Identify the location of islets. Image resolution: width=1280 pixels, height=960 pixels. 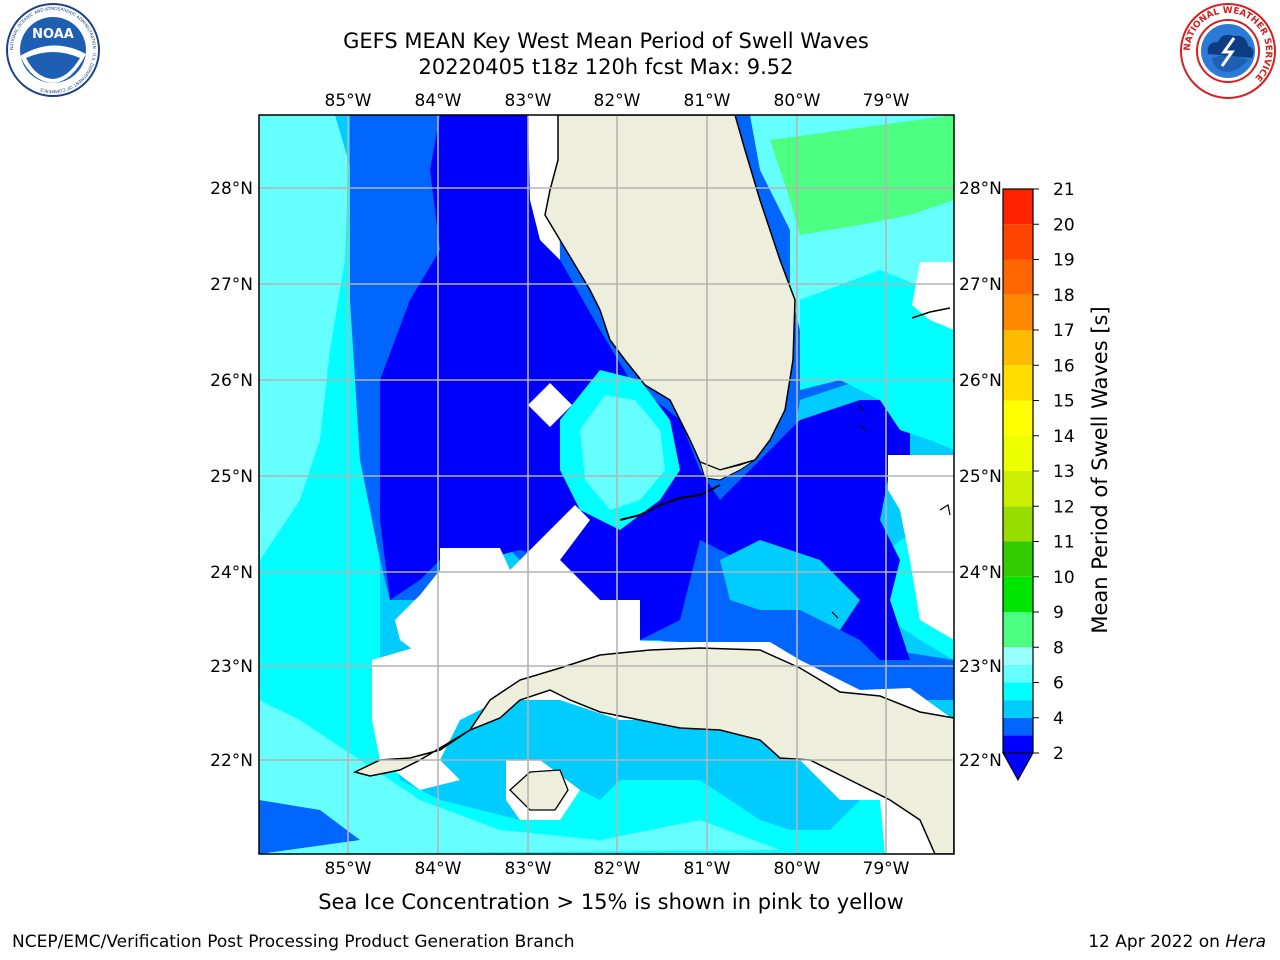
(849, 511).